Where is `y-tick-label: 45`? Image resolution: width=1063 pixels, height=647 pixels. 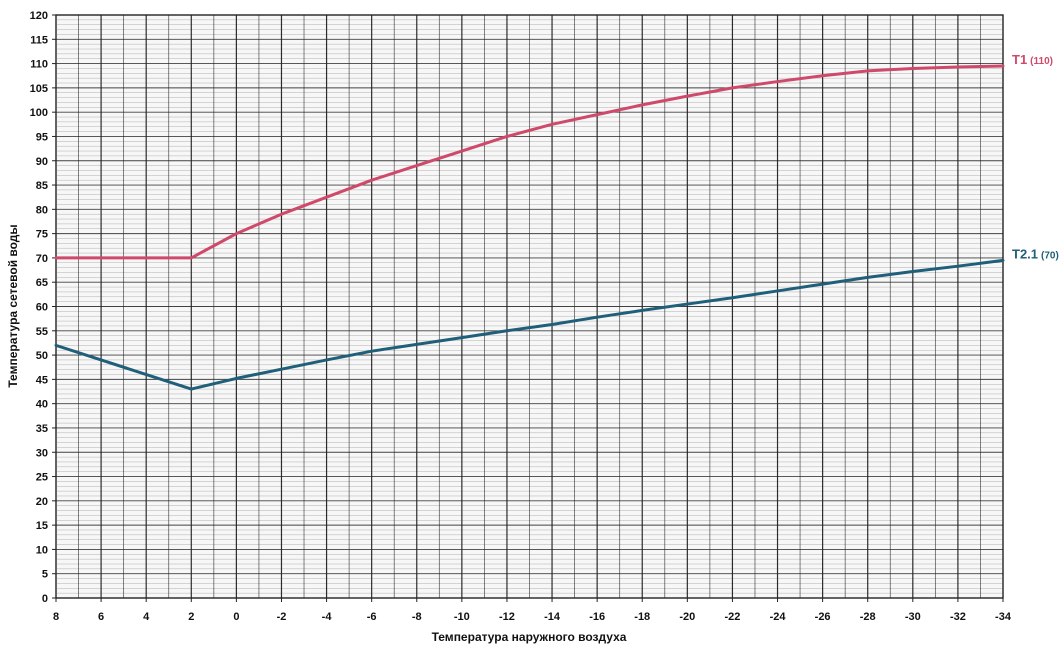 y-tick-label: 45 is located at coordinates (42, 380).